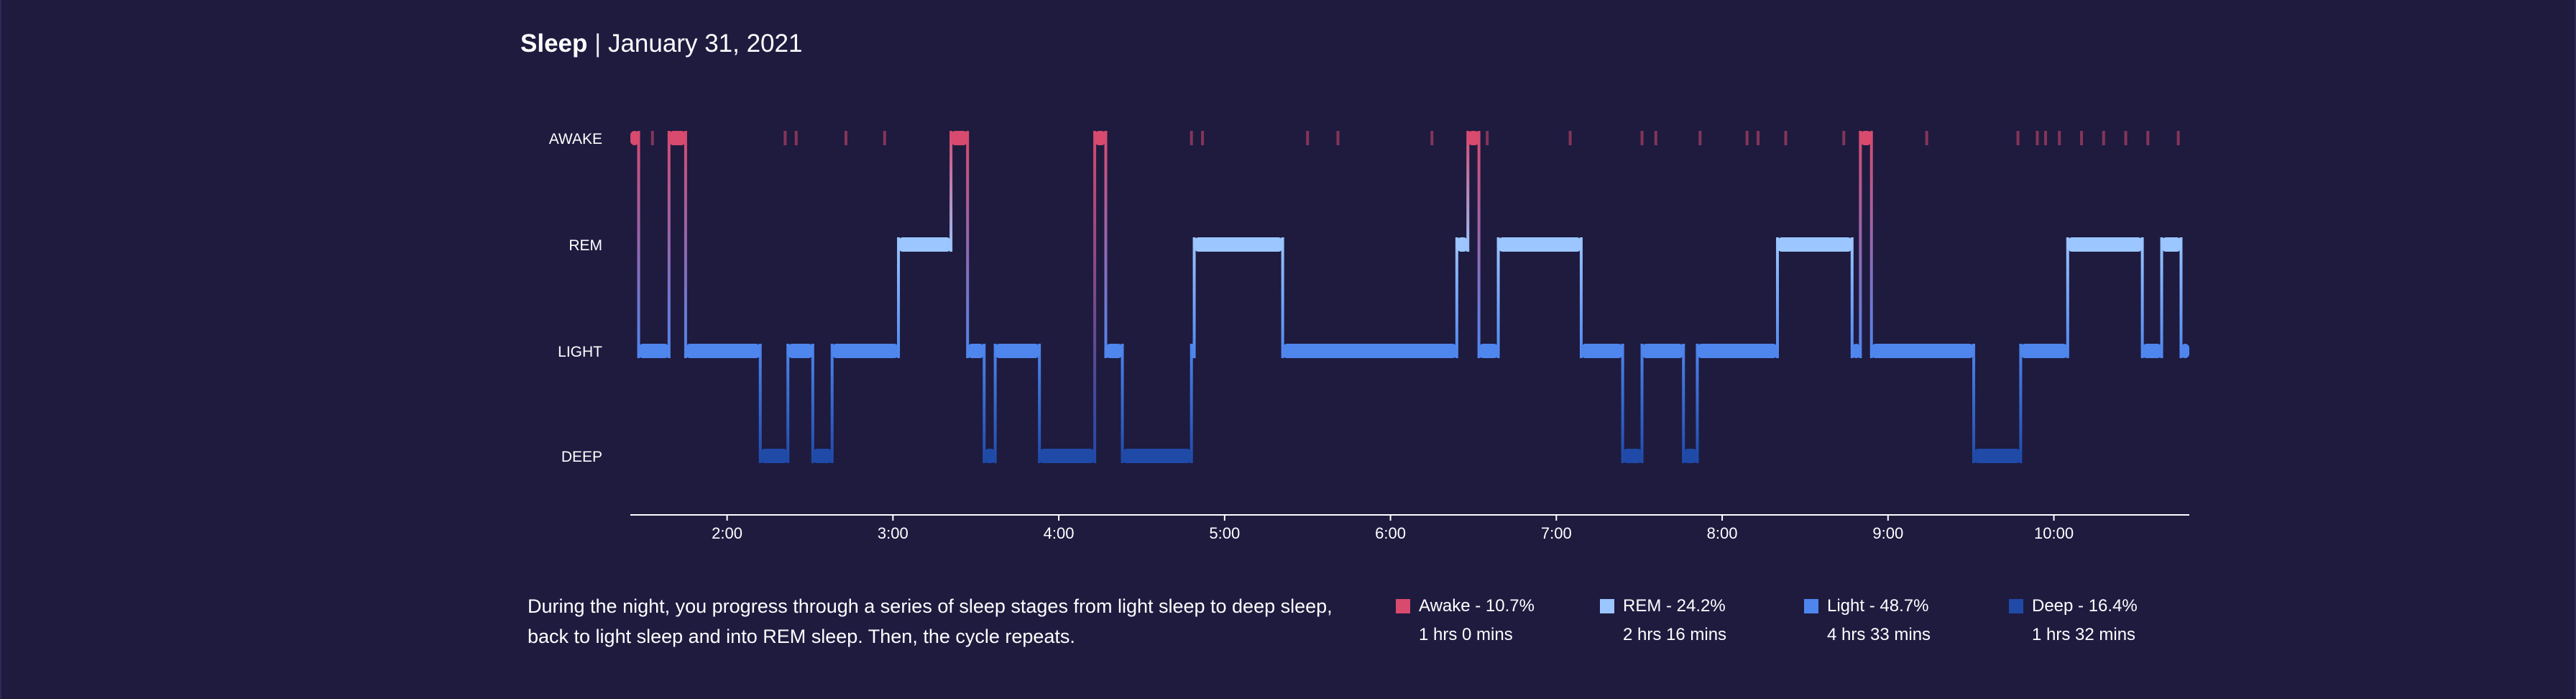  I want to click on legend-item-light: Light - 48.7% 4 hrs 33 mins, so click(1867, 620).